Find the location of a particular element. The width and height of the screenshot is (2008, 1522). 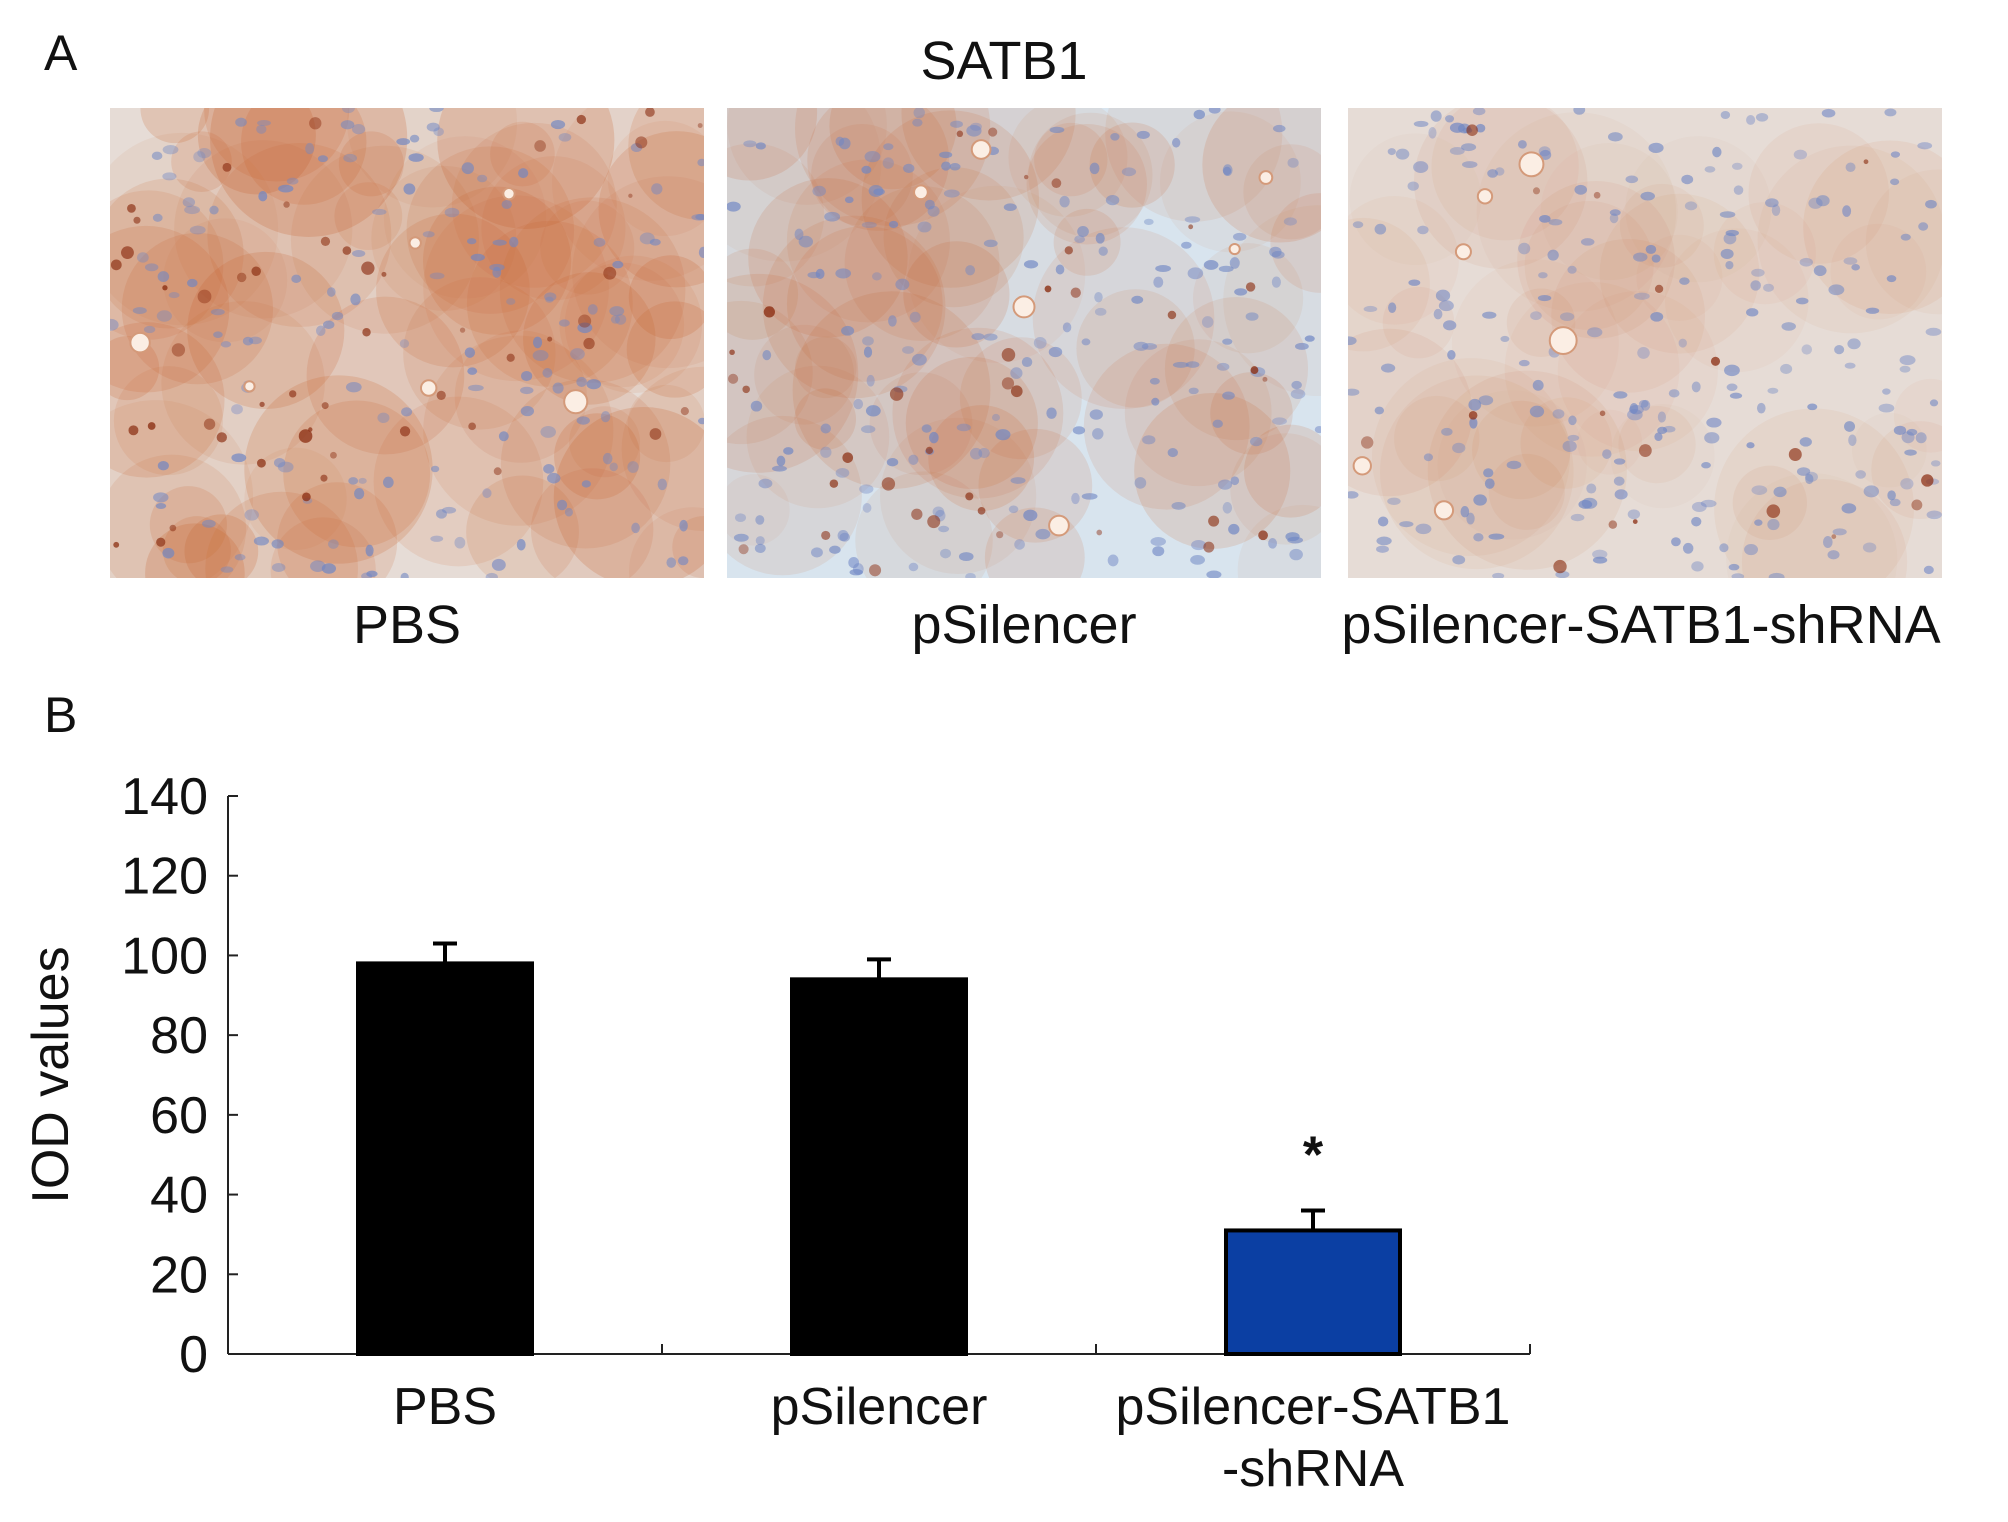

panel-b-label: B is located at coordinates (61, 715).